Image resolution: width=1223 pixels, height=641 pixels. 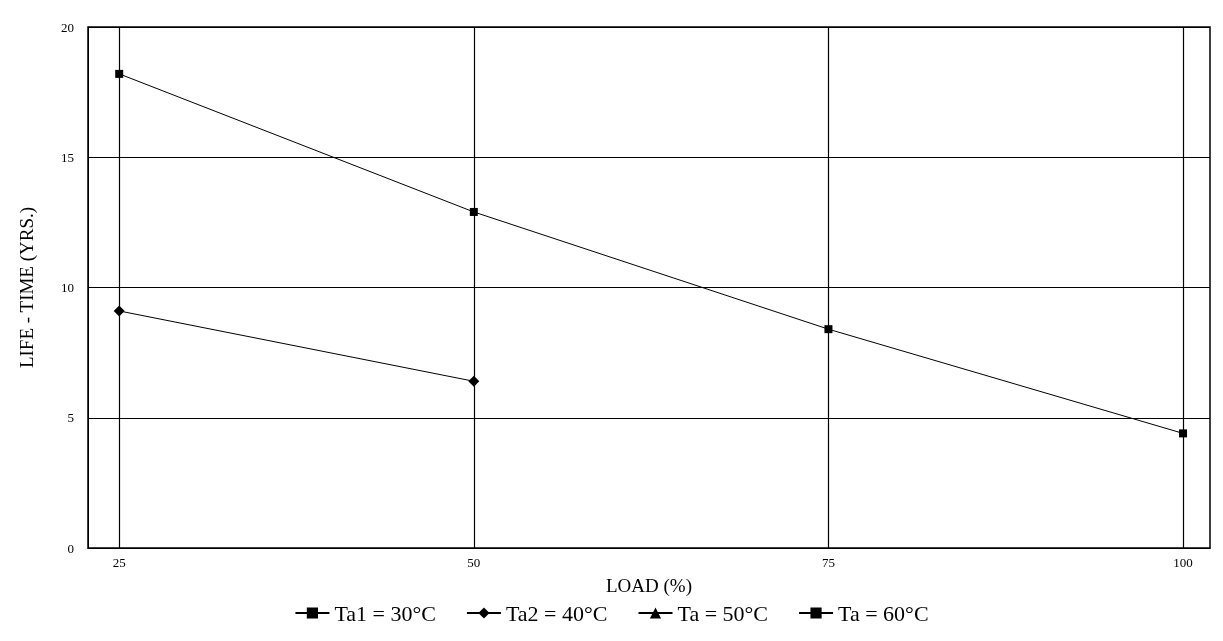 What do you see at coordinates (70, 418) in the screenshot?
I see `y-tick-label: 5` at bounding box center [70, 418].